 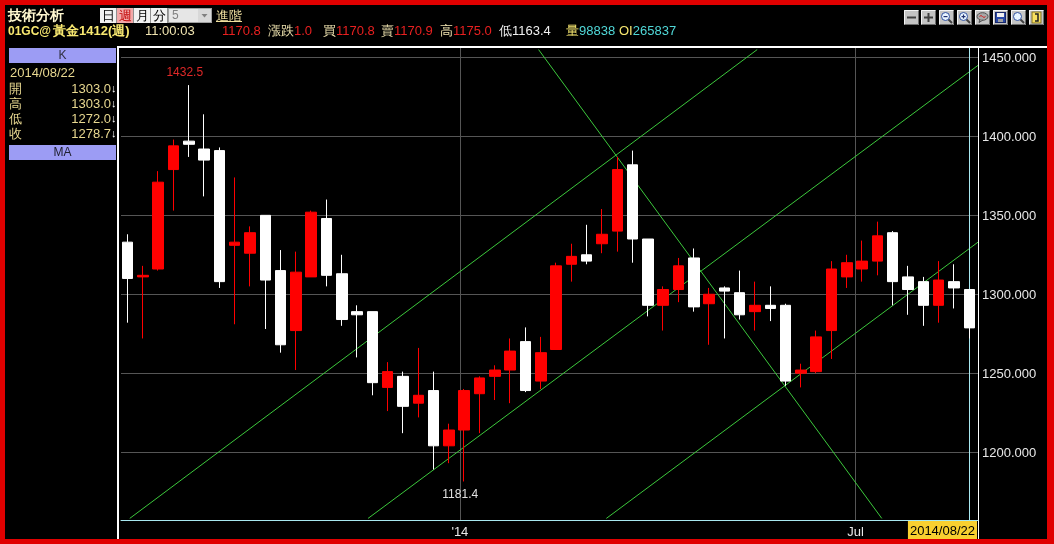 What do you see at coordinates (942, 530) in the screenshot?
I see `ref-line-label: 2014/08/22` at bounding box center [942, 530].